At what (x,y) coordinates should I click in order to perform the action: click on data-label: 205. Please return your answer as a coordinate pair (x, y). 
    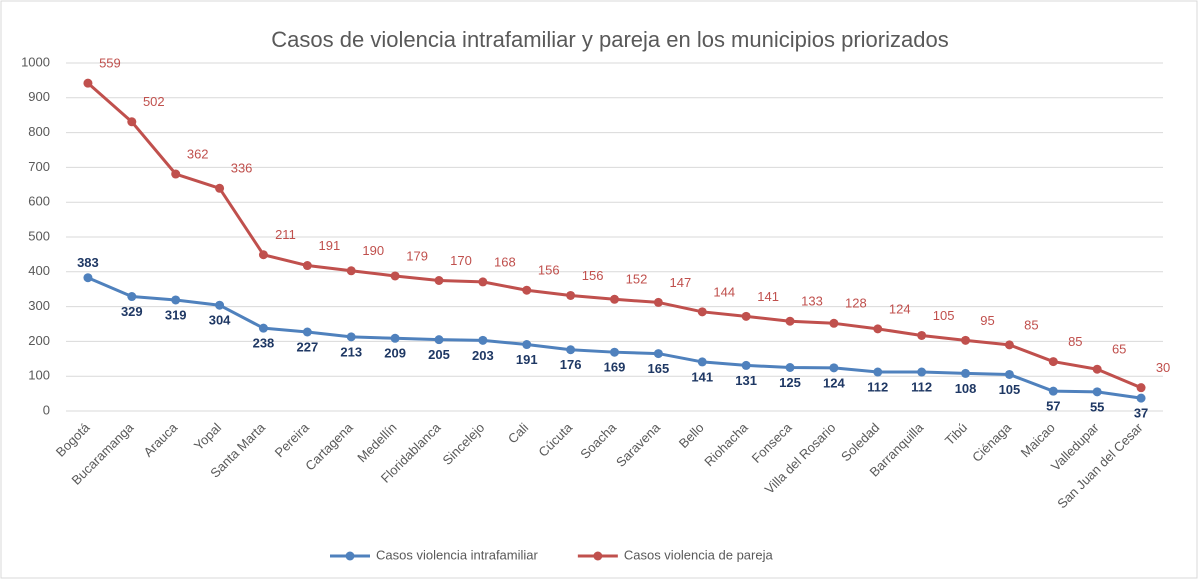
    Looking at the image, I should click on (439, 354).